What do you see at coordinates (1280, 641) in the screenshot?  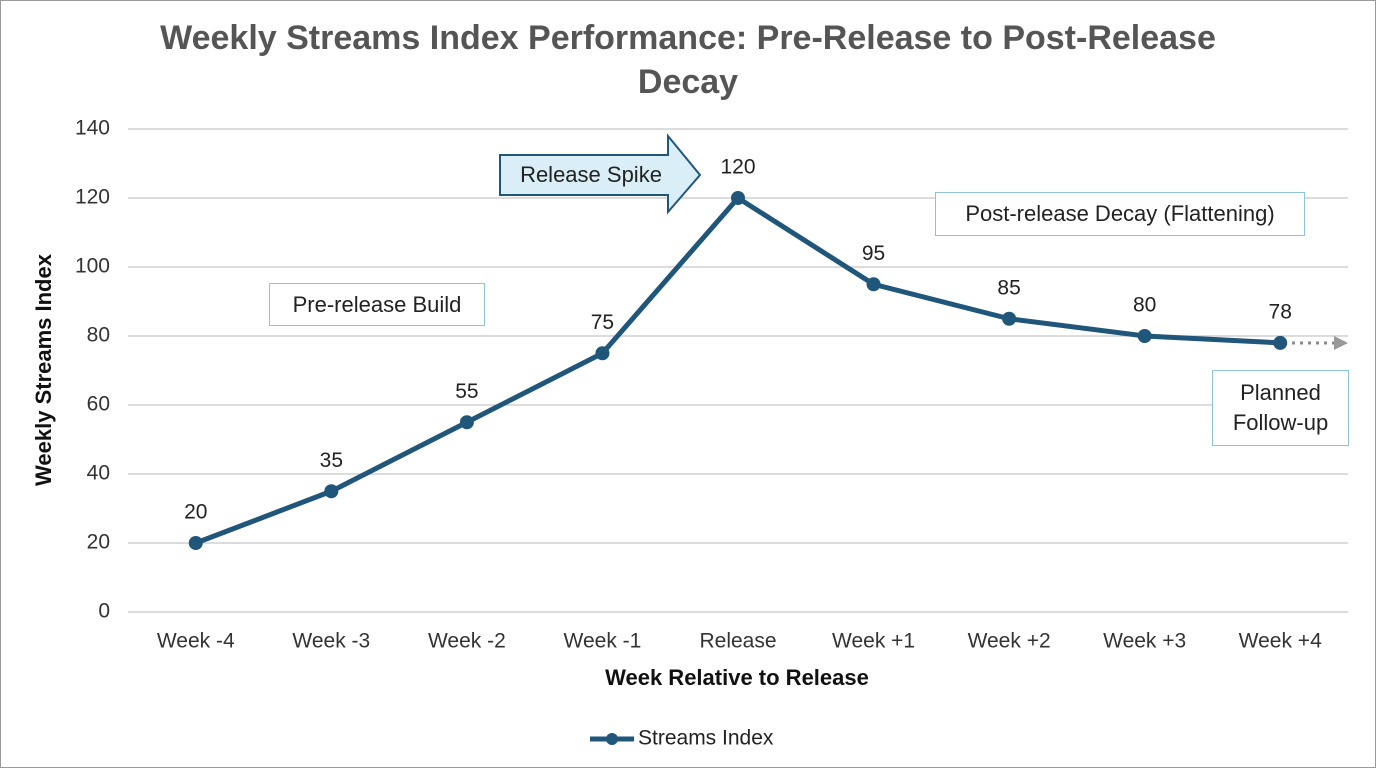 I see `x-tick-label: Week +4` at bounding box center [1280, 641].